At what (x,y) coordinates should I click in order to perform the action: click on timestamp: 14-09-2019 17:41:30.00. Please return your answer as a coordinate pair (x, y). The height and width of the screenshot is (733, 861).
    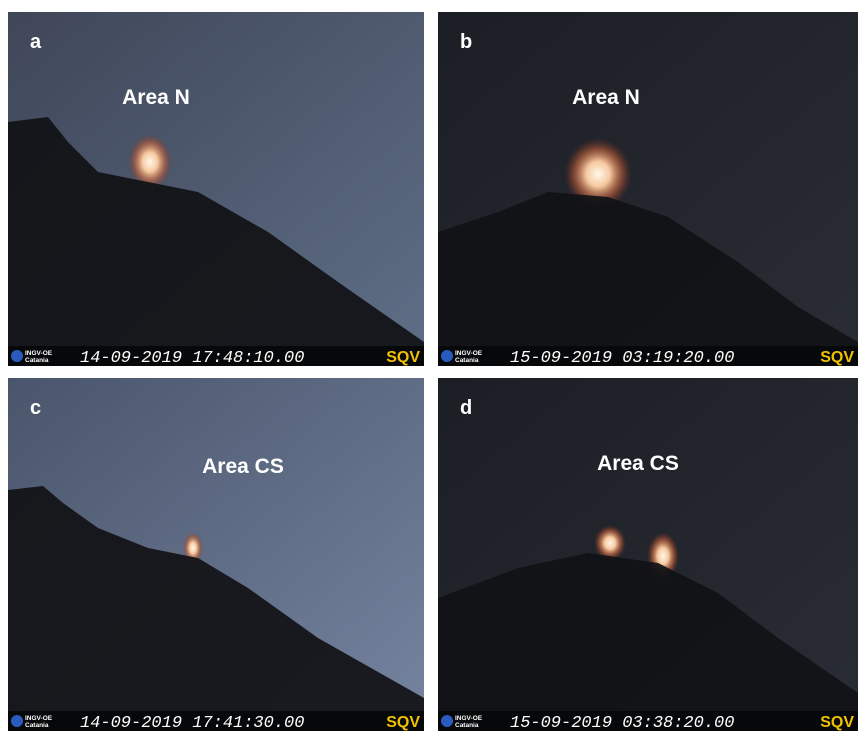
    Looking at the image, I should click on (192, 723).